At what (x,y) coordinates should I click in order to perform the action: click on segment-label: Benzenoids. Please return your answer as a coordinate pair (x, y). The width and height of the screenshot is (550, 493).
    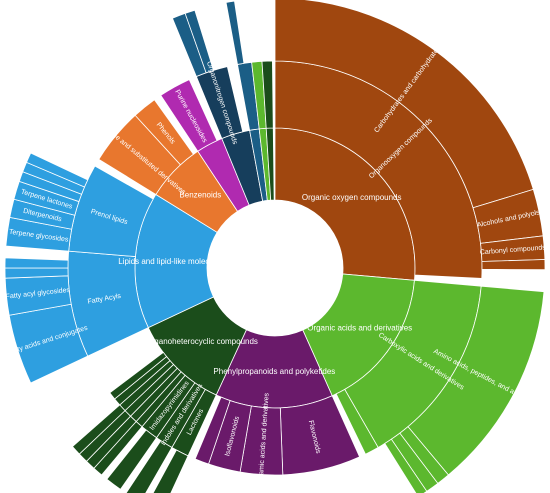
    Looking at the image, I should click on (200, 195).